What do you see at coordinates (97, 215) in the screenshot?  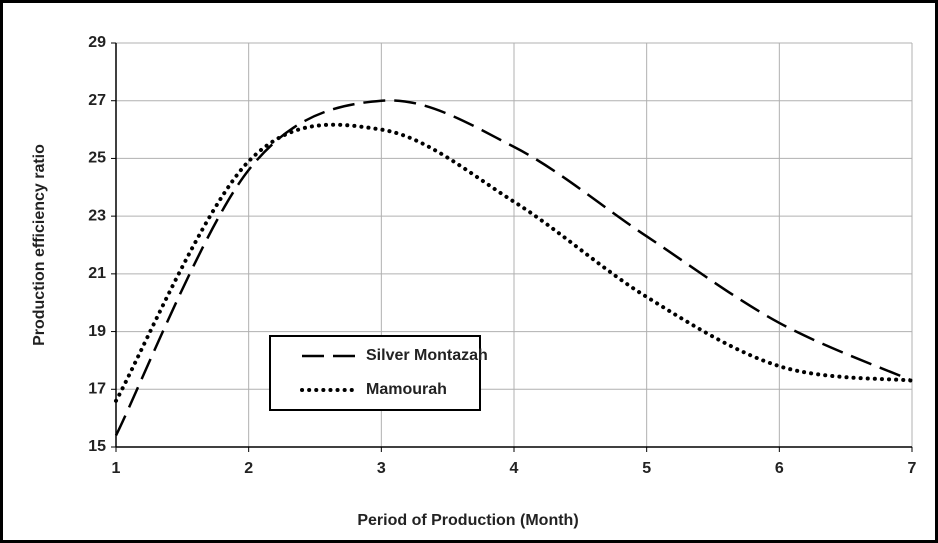 I see `y-tick-label: 23` at bounding box center [97, 215].